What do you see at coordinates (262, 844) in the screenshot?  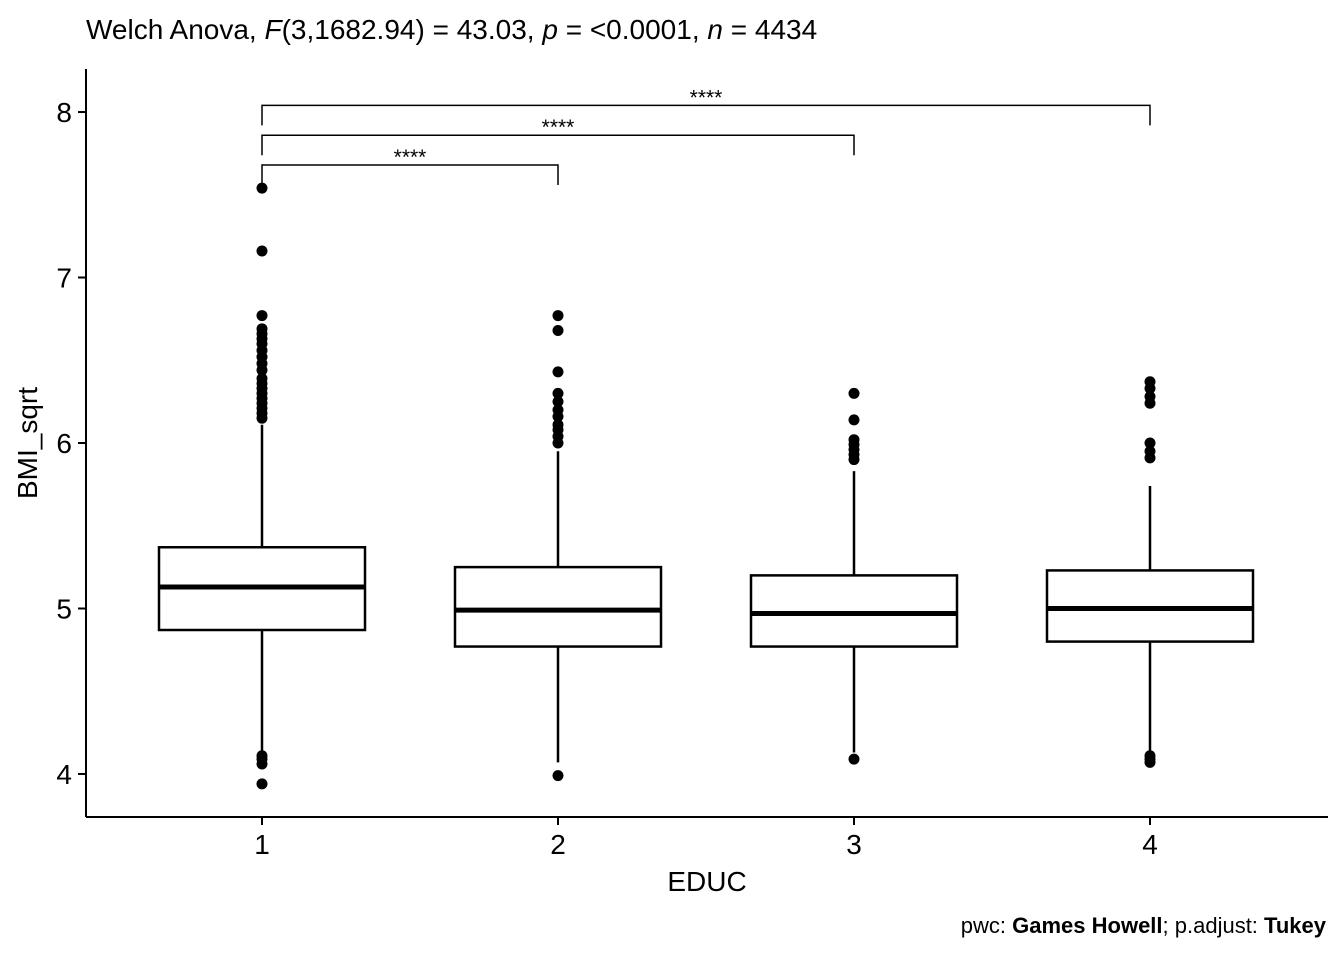 I see `x-tick-label: 1` at bounding box center [262, 844].